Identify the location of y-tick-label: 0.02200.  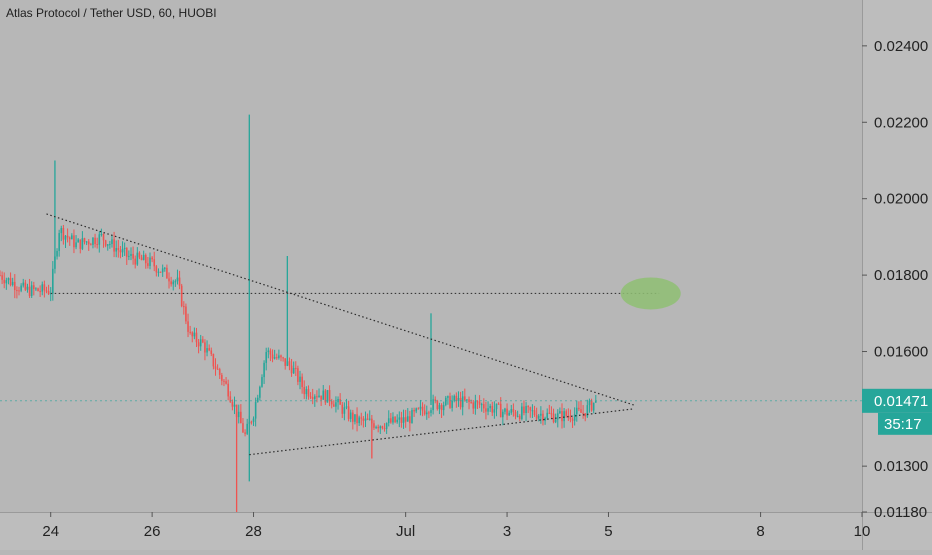
(901, 122).